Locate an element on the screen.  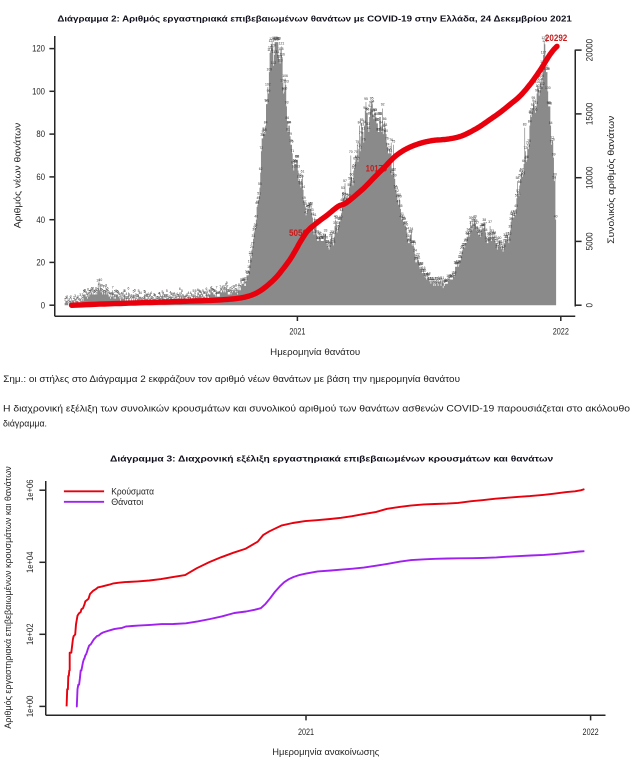
svg-text: 40 is located at coordinates (40, 220).